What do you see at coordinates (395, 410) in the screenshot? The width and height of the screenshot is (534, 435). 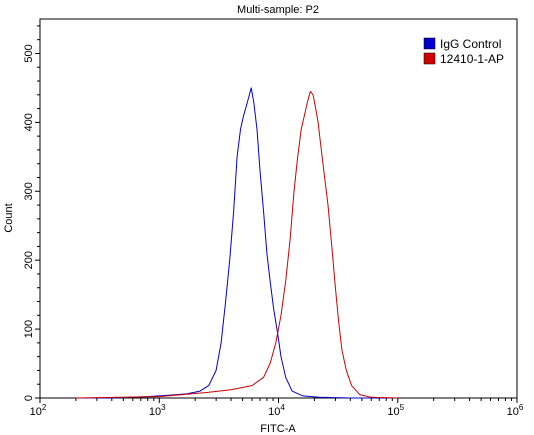 I see `x-tick-label: 10⁵` at bounding box center [395, 410].